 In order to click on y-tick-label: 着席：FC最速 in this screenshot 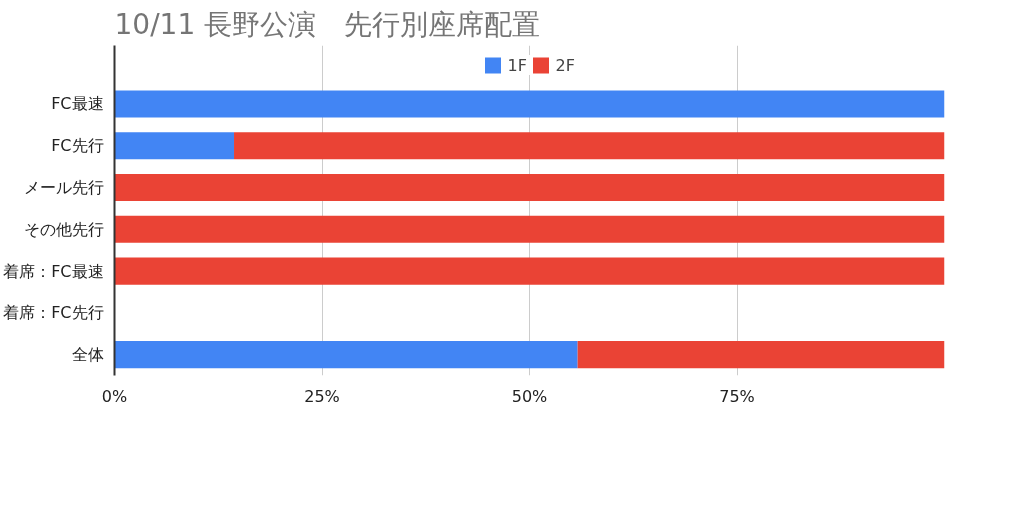, I will do `click(53, 271)`.